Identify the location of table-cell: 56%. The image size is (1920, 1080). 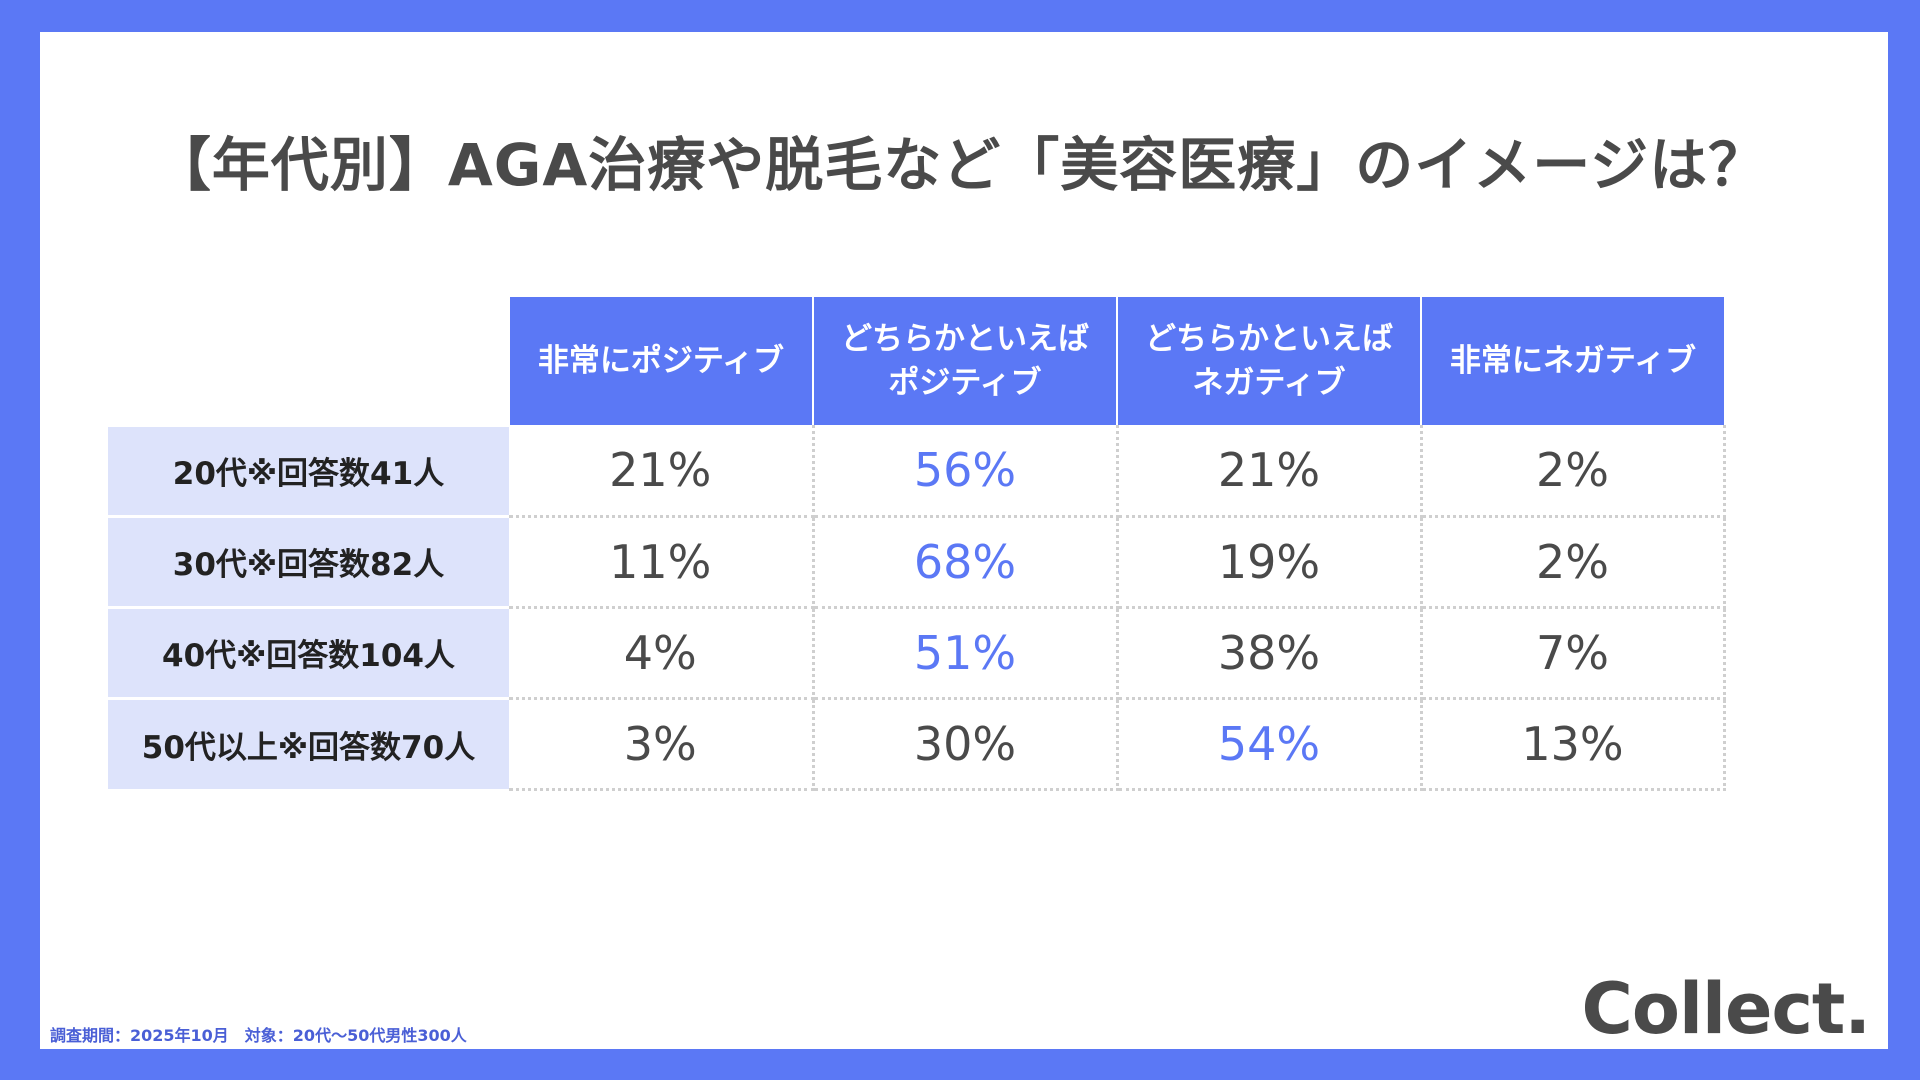
(966, 471).